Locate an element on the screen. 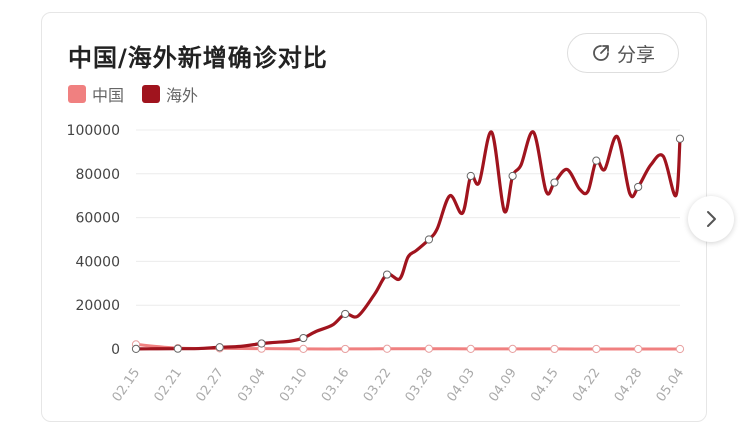 The height and width of the screenshot is (436, 752). x-tick-label: 03.04 is located at coordinates (252, 385).